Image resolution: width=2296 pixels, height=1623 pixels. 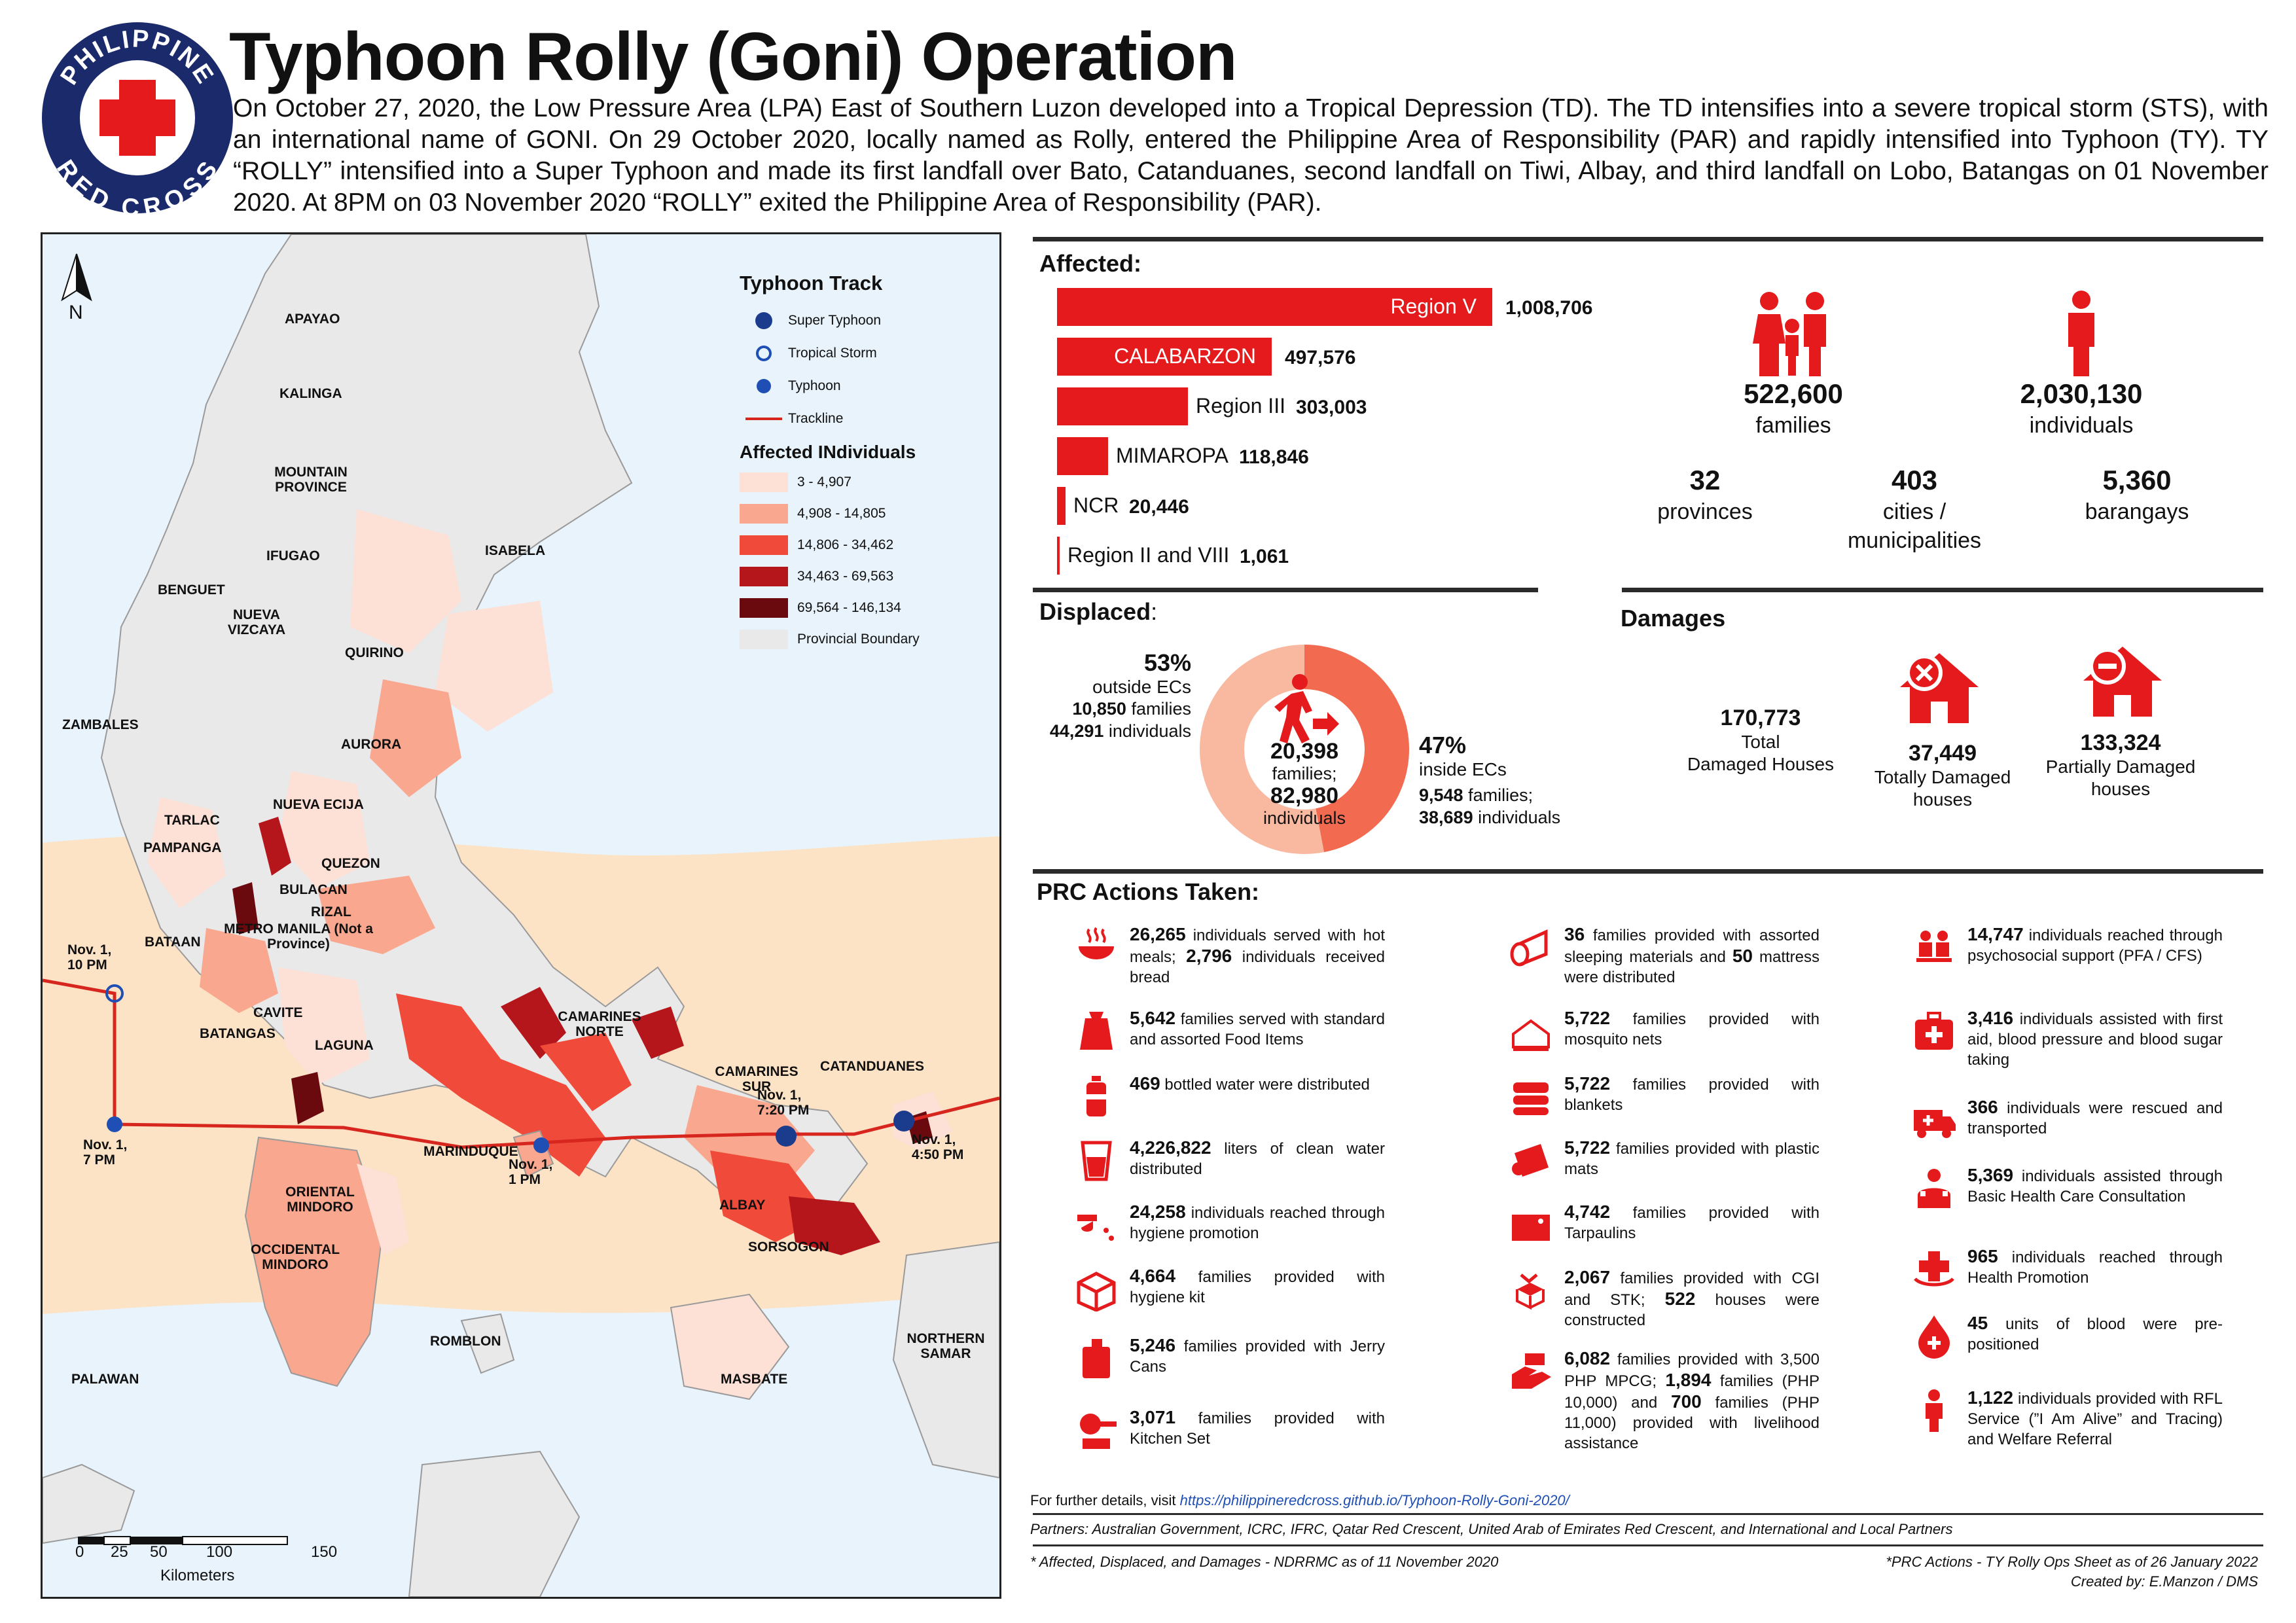 I want to click on displaced-heading: Displaced:, so click(x=1098, y=611).